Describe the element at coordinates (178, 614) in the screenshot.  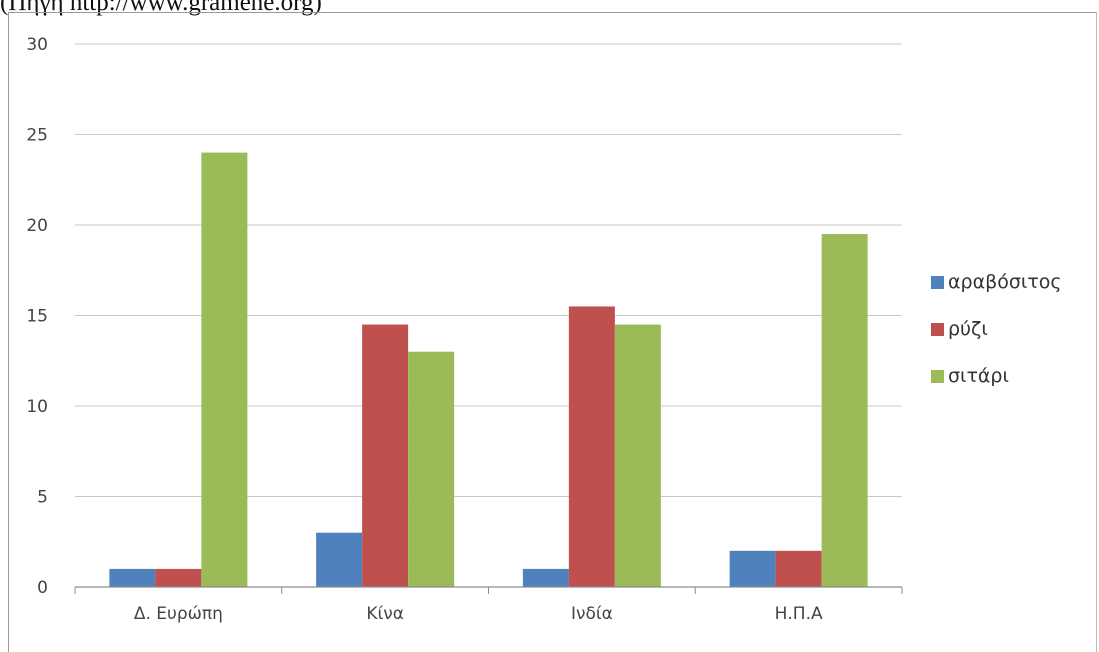
I see `x-tick-label: Δ. Ευρώπη` at that location.